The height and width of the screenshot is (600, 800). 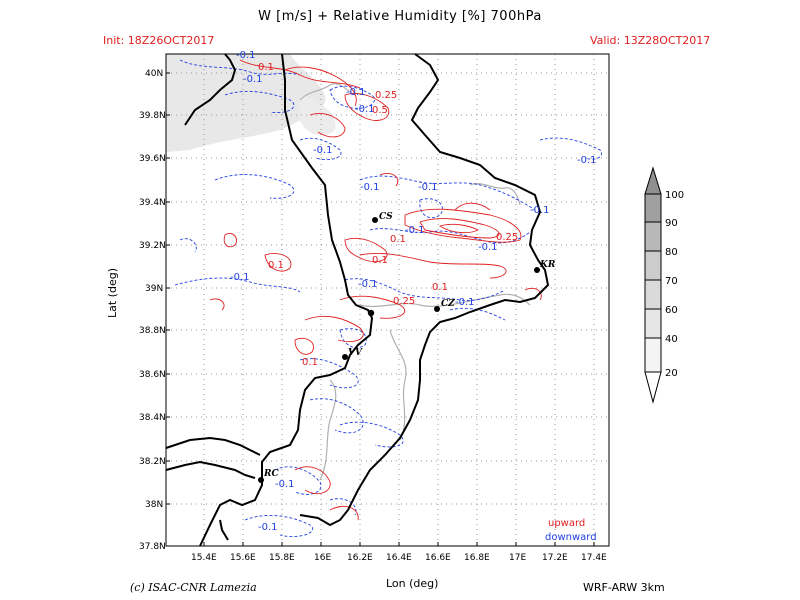 I want to click on lat-tick: 38.4N, so click(x=152, y=418).